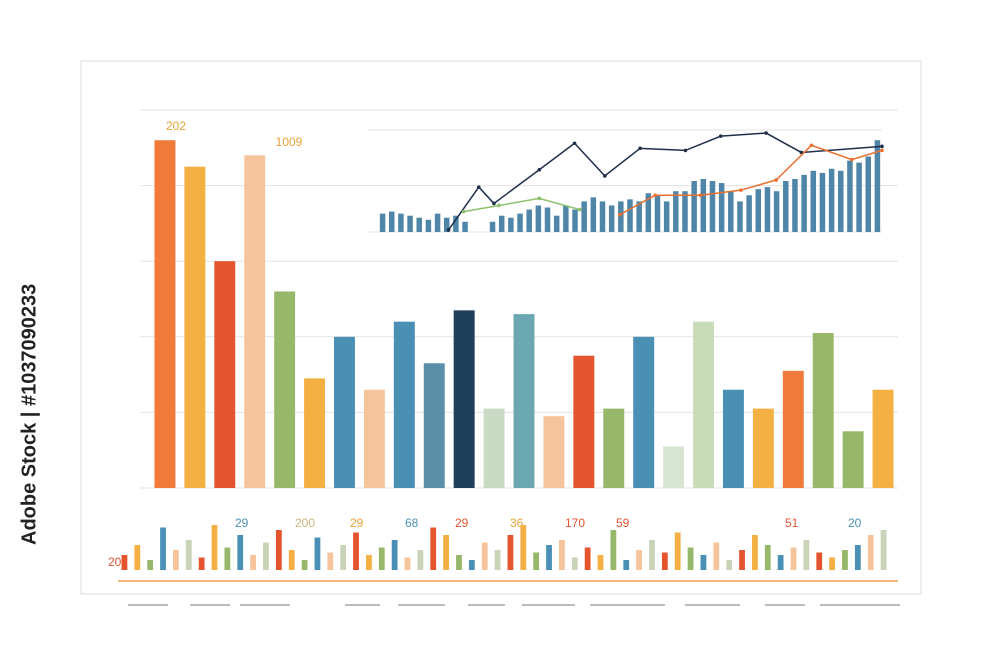  I want to click on annotation: 202, so click(176, 126).